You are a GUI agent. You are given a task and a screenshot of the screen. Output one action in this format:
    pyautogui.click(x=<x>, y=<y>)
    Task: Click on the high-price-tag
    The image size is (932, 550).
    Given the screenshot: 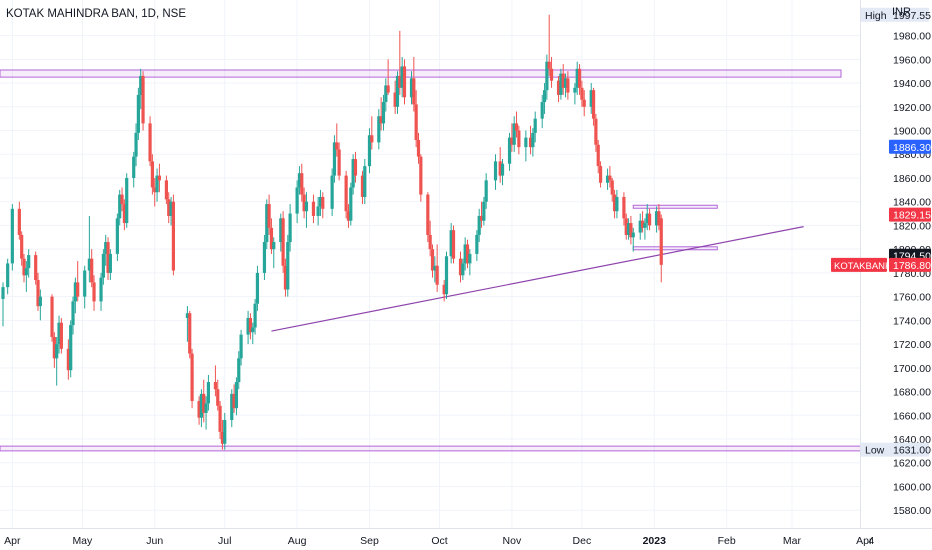 What is the action you would take?
    pyautogui.click(x=895, y=14)
    